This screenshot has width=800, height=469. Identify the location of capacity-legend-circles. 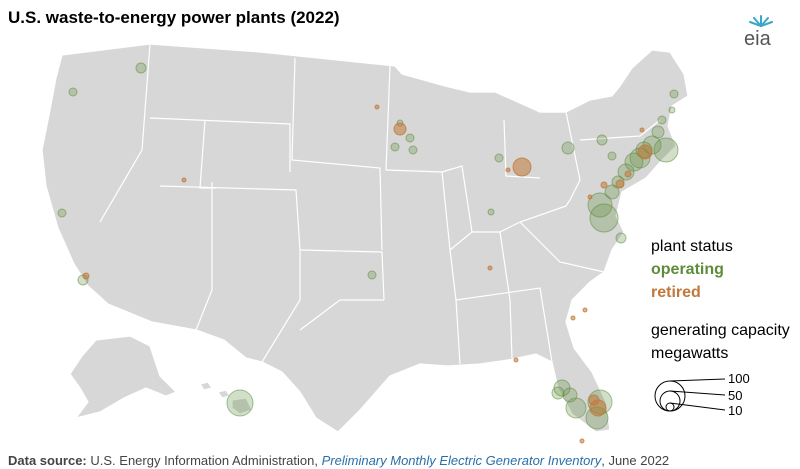
(690, 395).